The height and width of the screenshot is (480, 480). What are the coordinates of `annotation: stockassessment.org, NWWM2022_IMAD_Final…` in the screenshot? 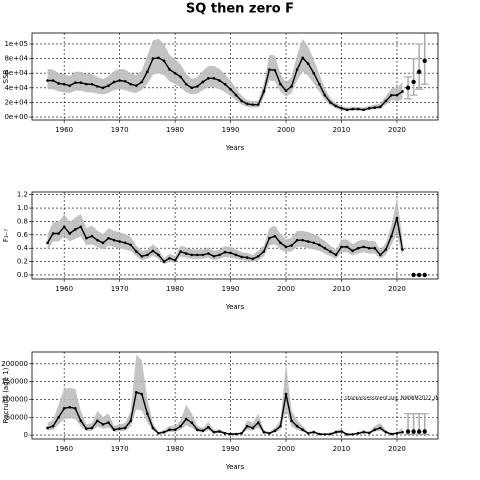 It's located at (412, 399).